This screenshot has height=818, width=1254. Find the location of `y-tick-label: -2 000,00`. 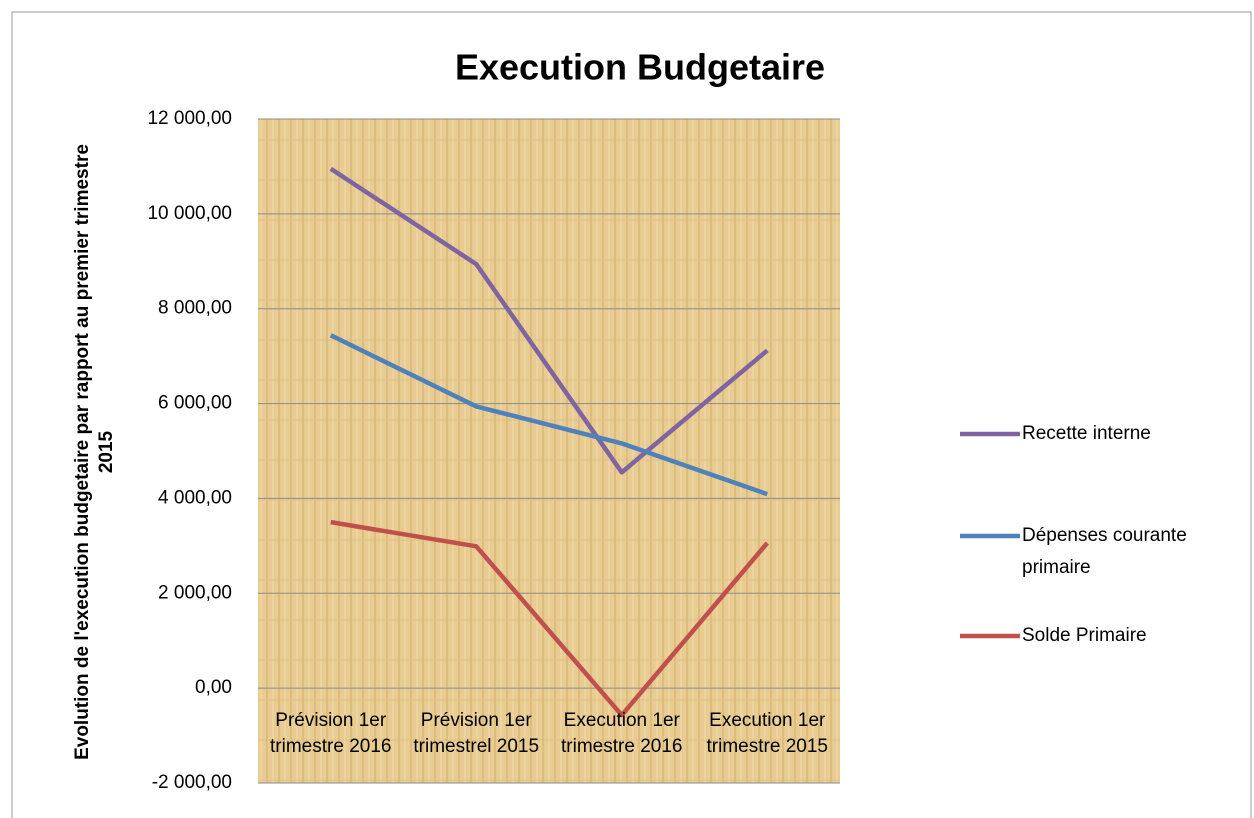

y-tick-label: -2 000,00 is located at coordinates (192, 782).